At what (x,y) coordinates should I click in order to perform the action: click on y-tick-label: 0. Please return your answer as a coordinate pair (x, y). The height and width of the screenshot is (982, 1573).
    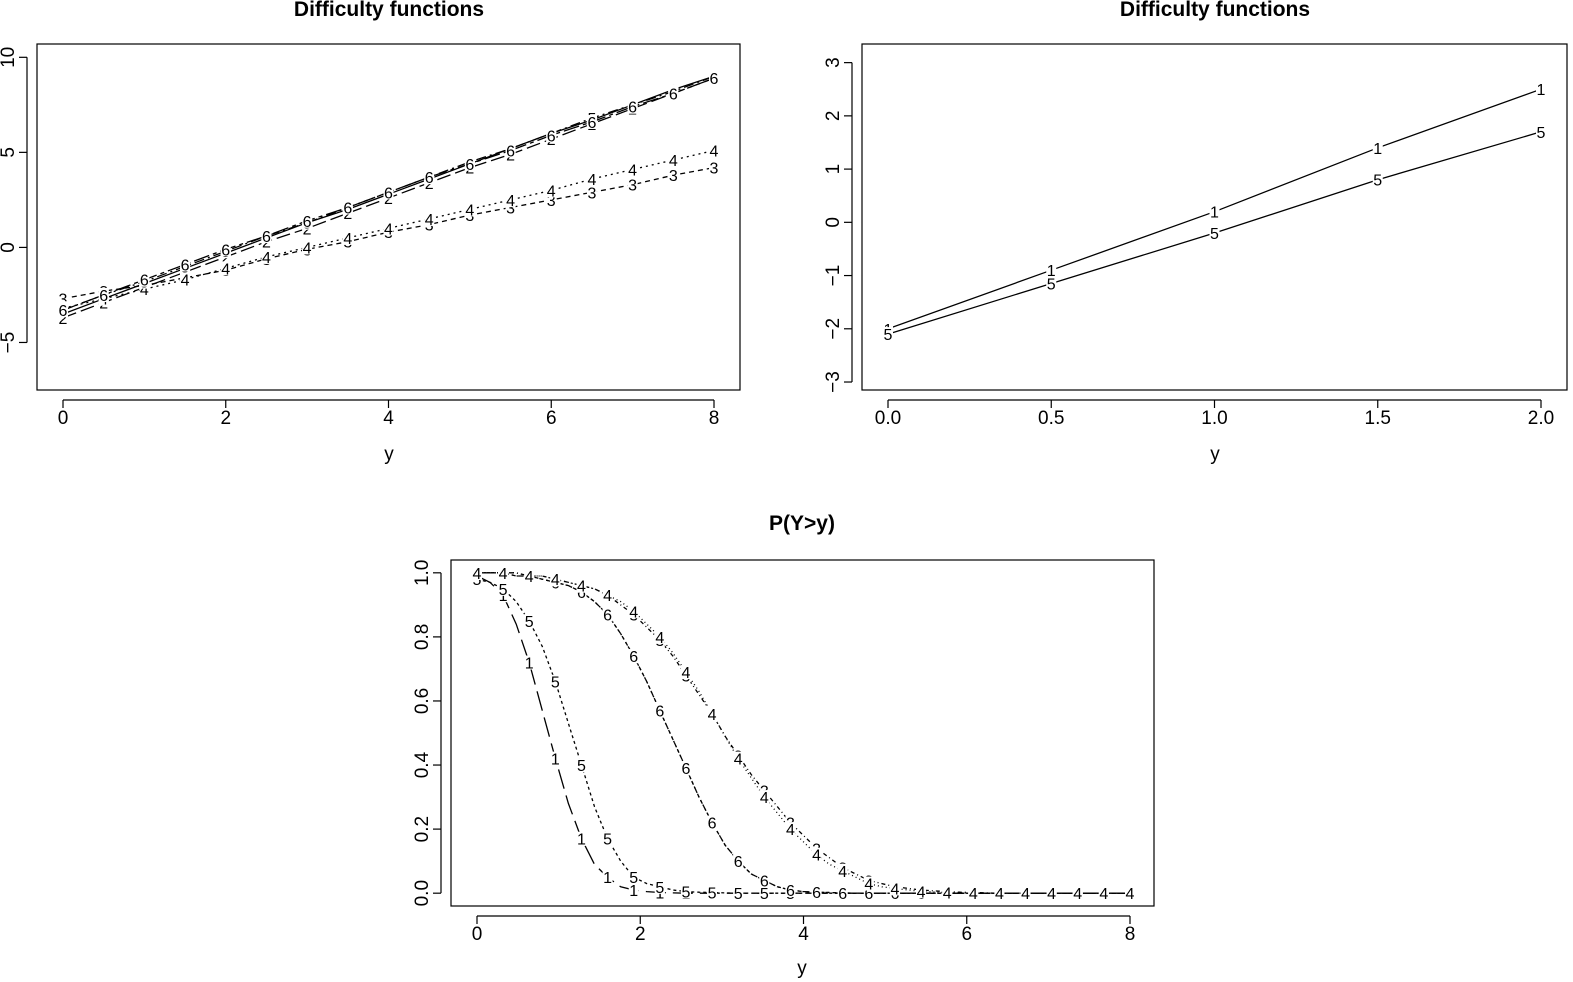
    Looking at the image, I should click on (9, 247).